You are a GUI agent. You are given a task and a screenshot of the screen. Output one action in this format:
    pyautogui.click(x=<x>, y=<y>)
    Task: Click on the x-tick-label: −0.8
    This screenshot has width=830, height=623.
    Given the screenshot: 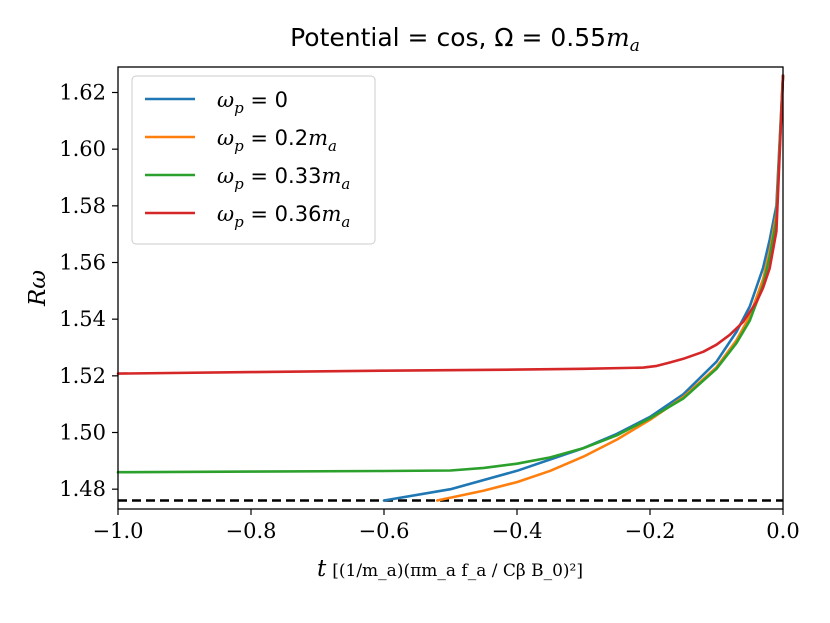 What is the action you would take?
    pyautogui.click(x=251, y=531)
    